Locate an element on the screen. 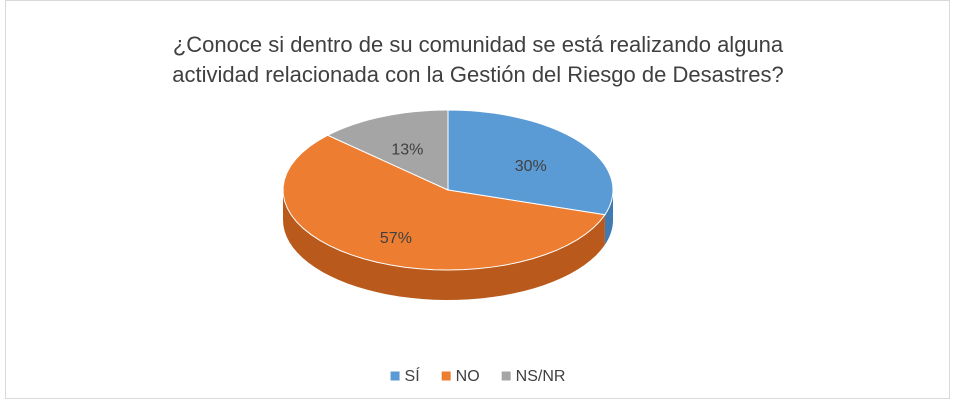  data-label: 57% is located at coordinates (396, 238).